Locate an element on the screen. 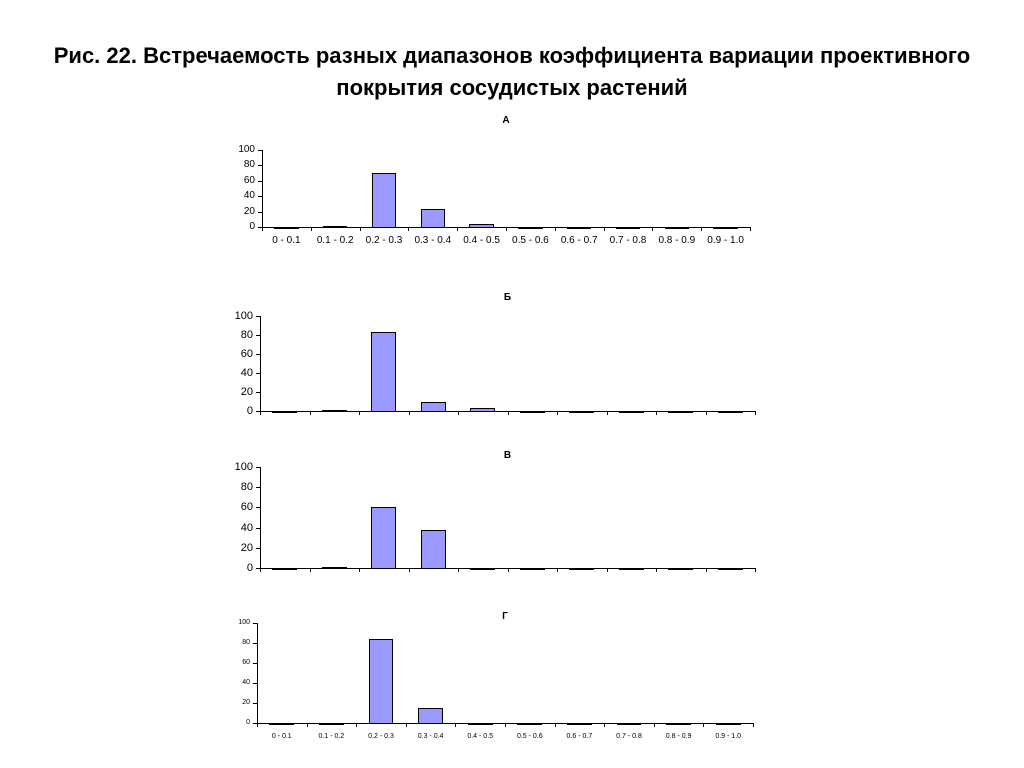 The image size is (1024, 768). x-tick-label: 0.2 - 0.3 is located at coordinates (384, 240).